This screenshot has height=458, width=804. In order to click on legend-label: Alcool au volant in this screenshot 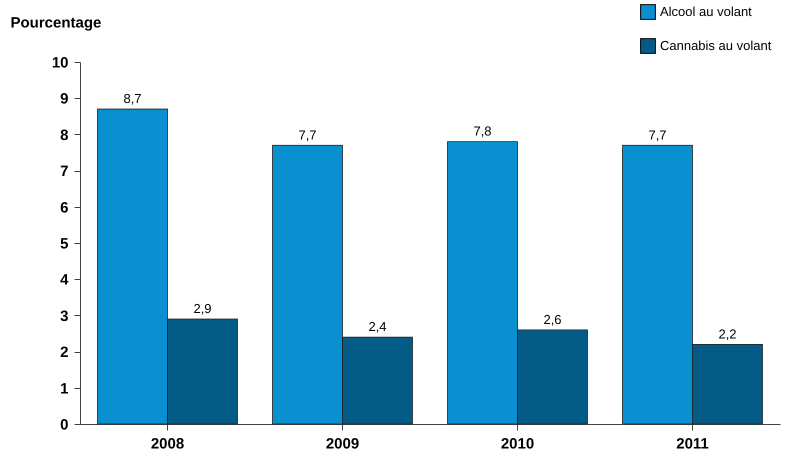, I will do `click(706, 11)`.